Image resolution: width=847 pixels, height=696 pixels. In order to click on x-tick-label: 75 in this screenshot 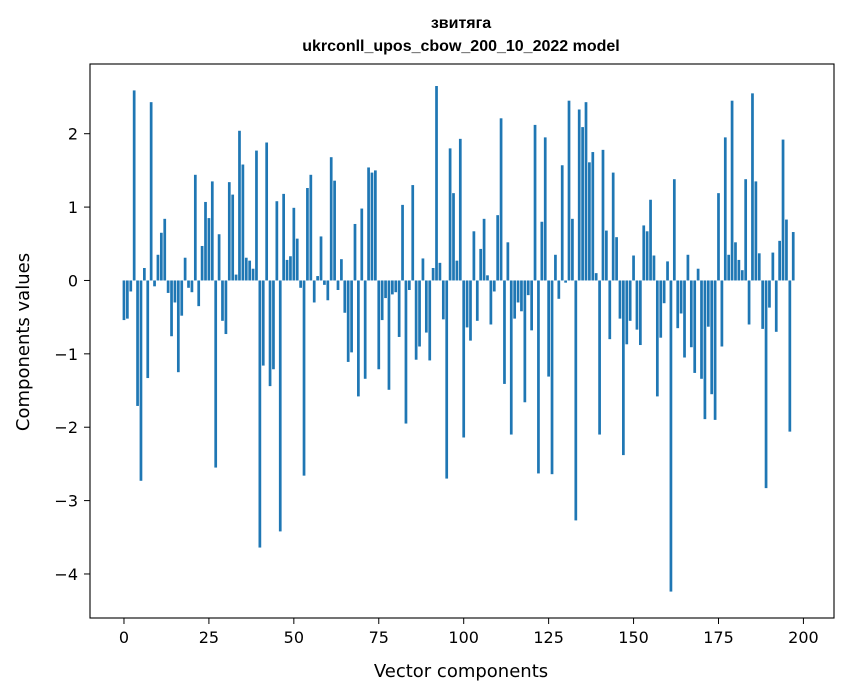, I will do `click(379, 637)`.